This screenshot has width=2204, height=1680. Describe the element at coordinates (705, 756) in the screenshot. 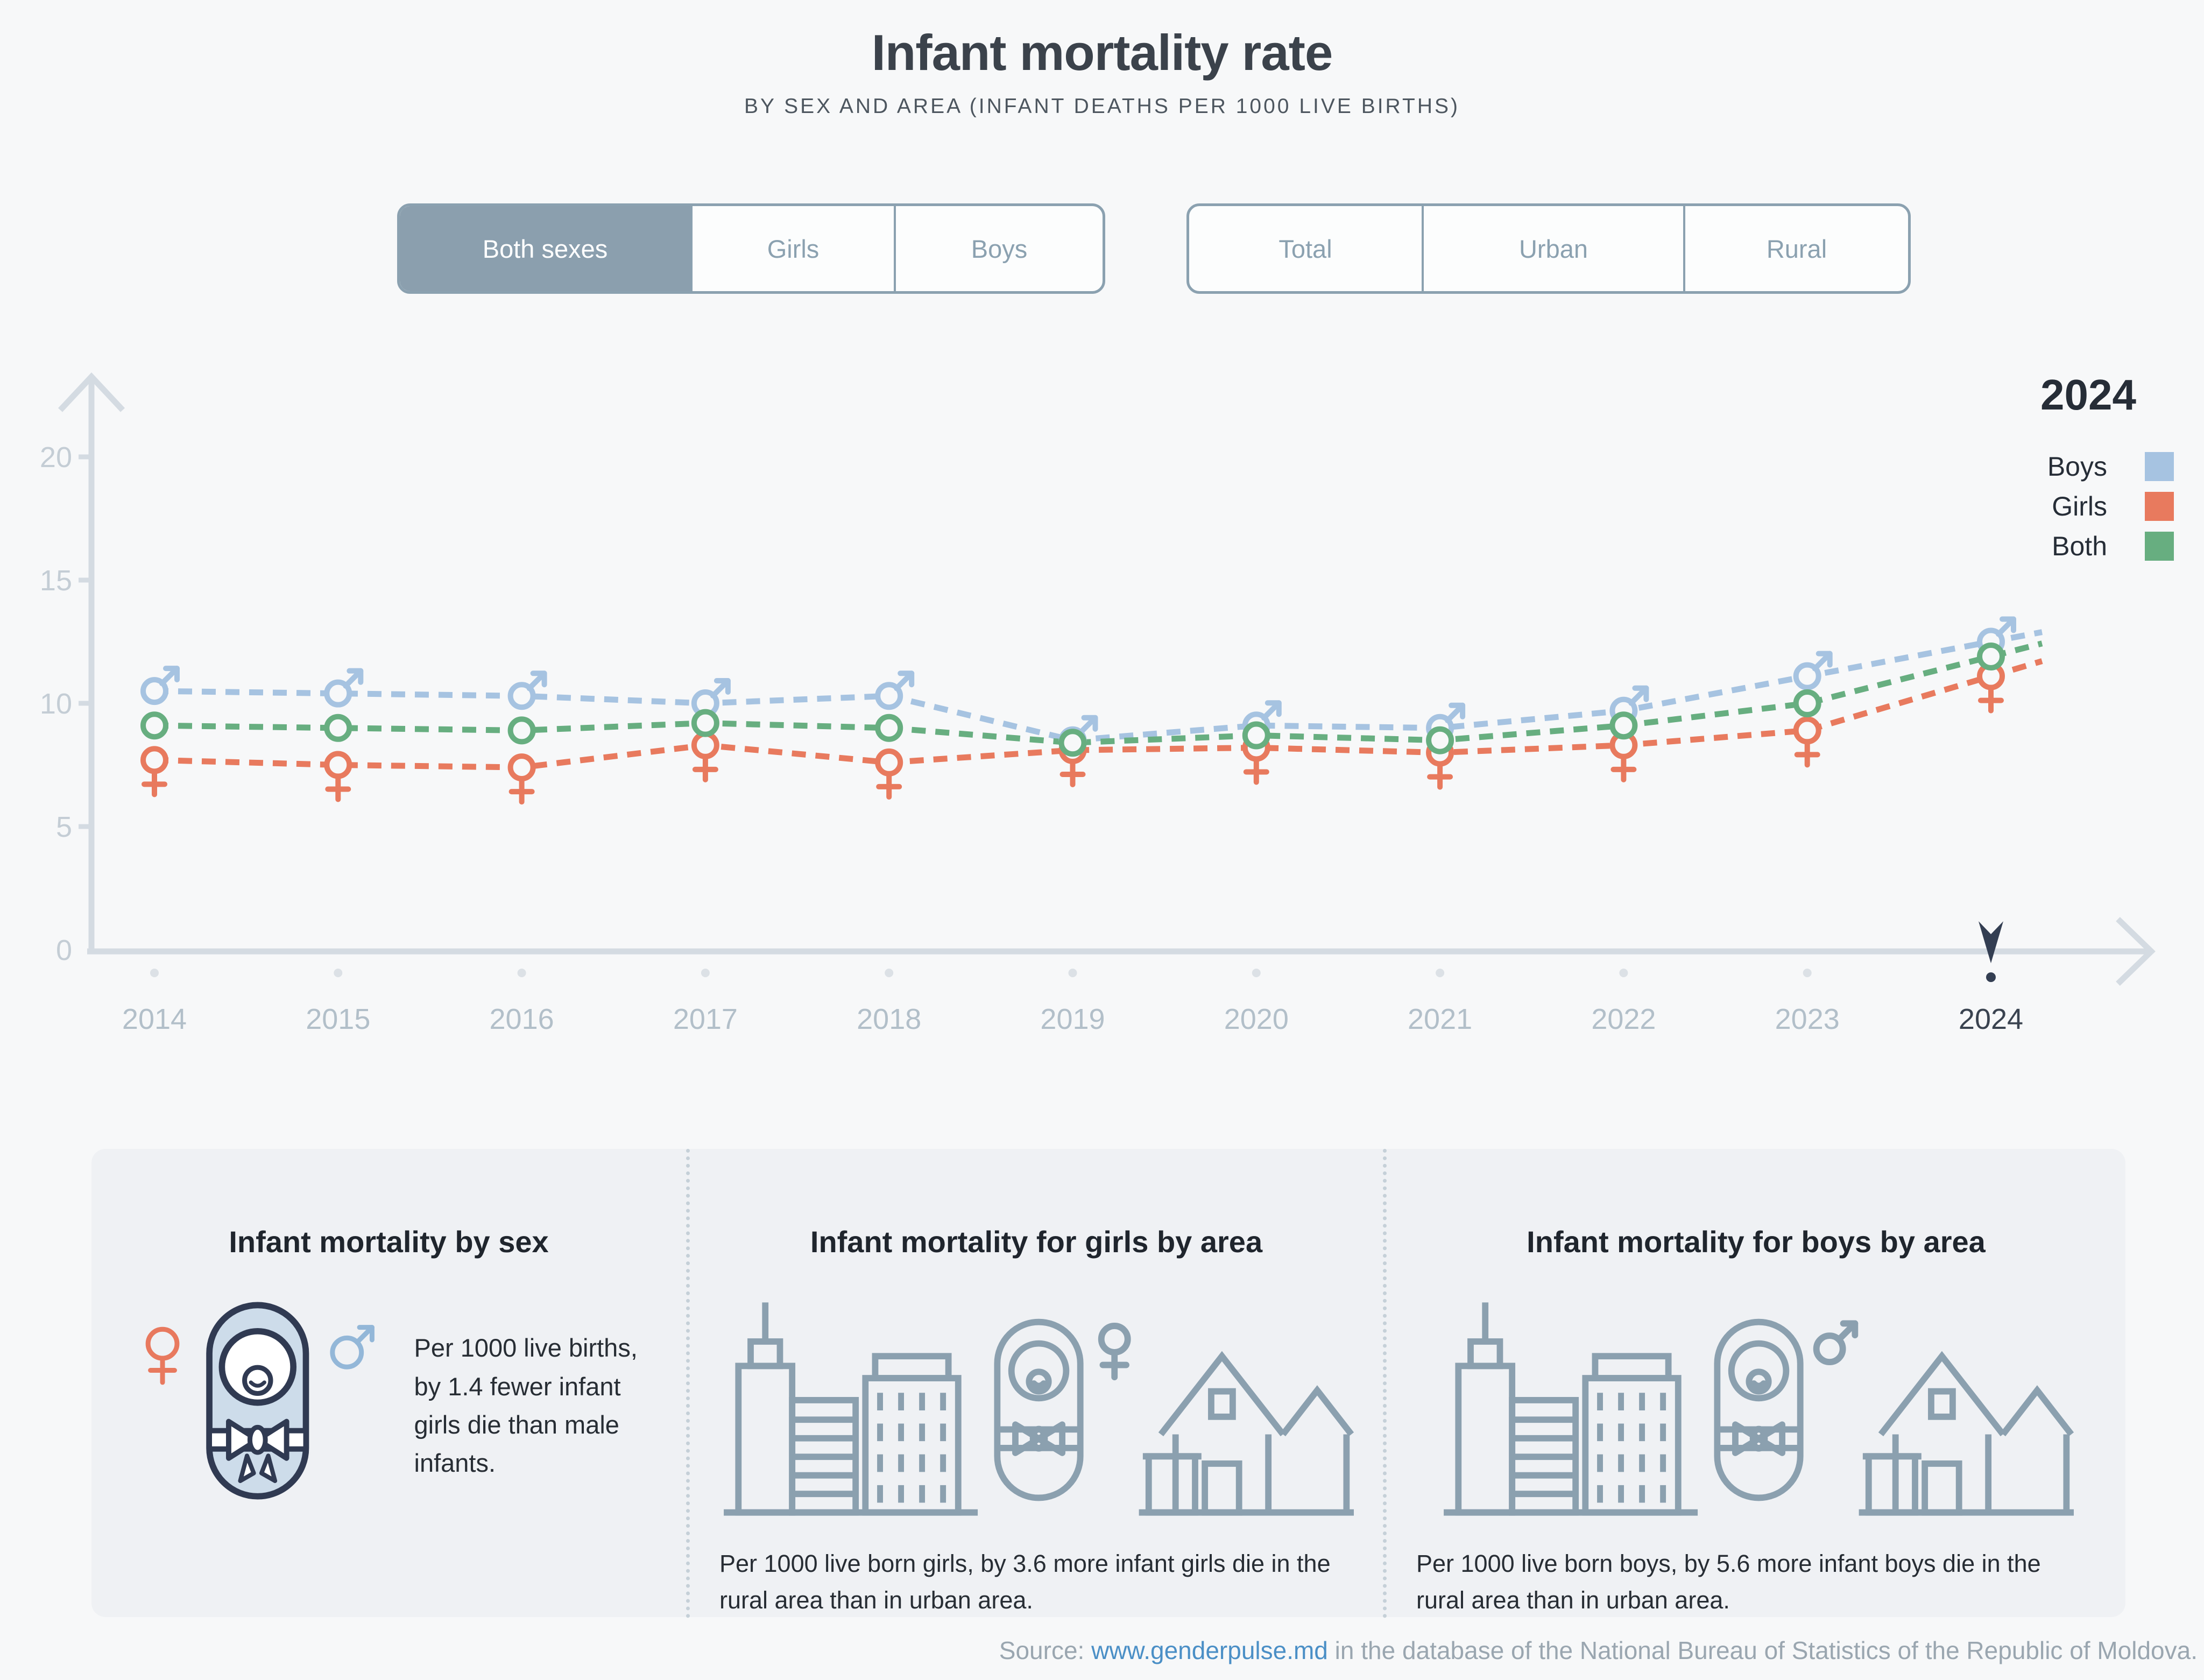

I see `marker-girls-2017` at that location.